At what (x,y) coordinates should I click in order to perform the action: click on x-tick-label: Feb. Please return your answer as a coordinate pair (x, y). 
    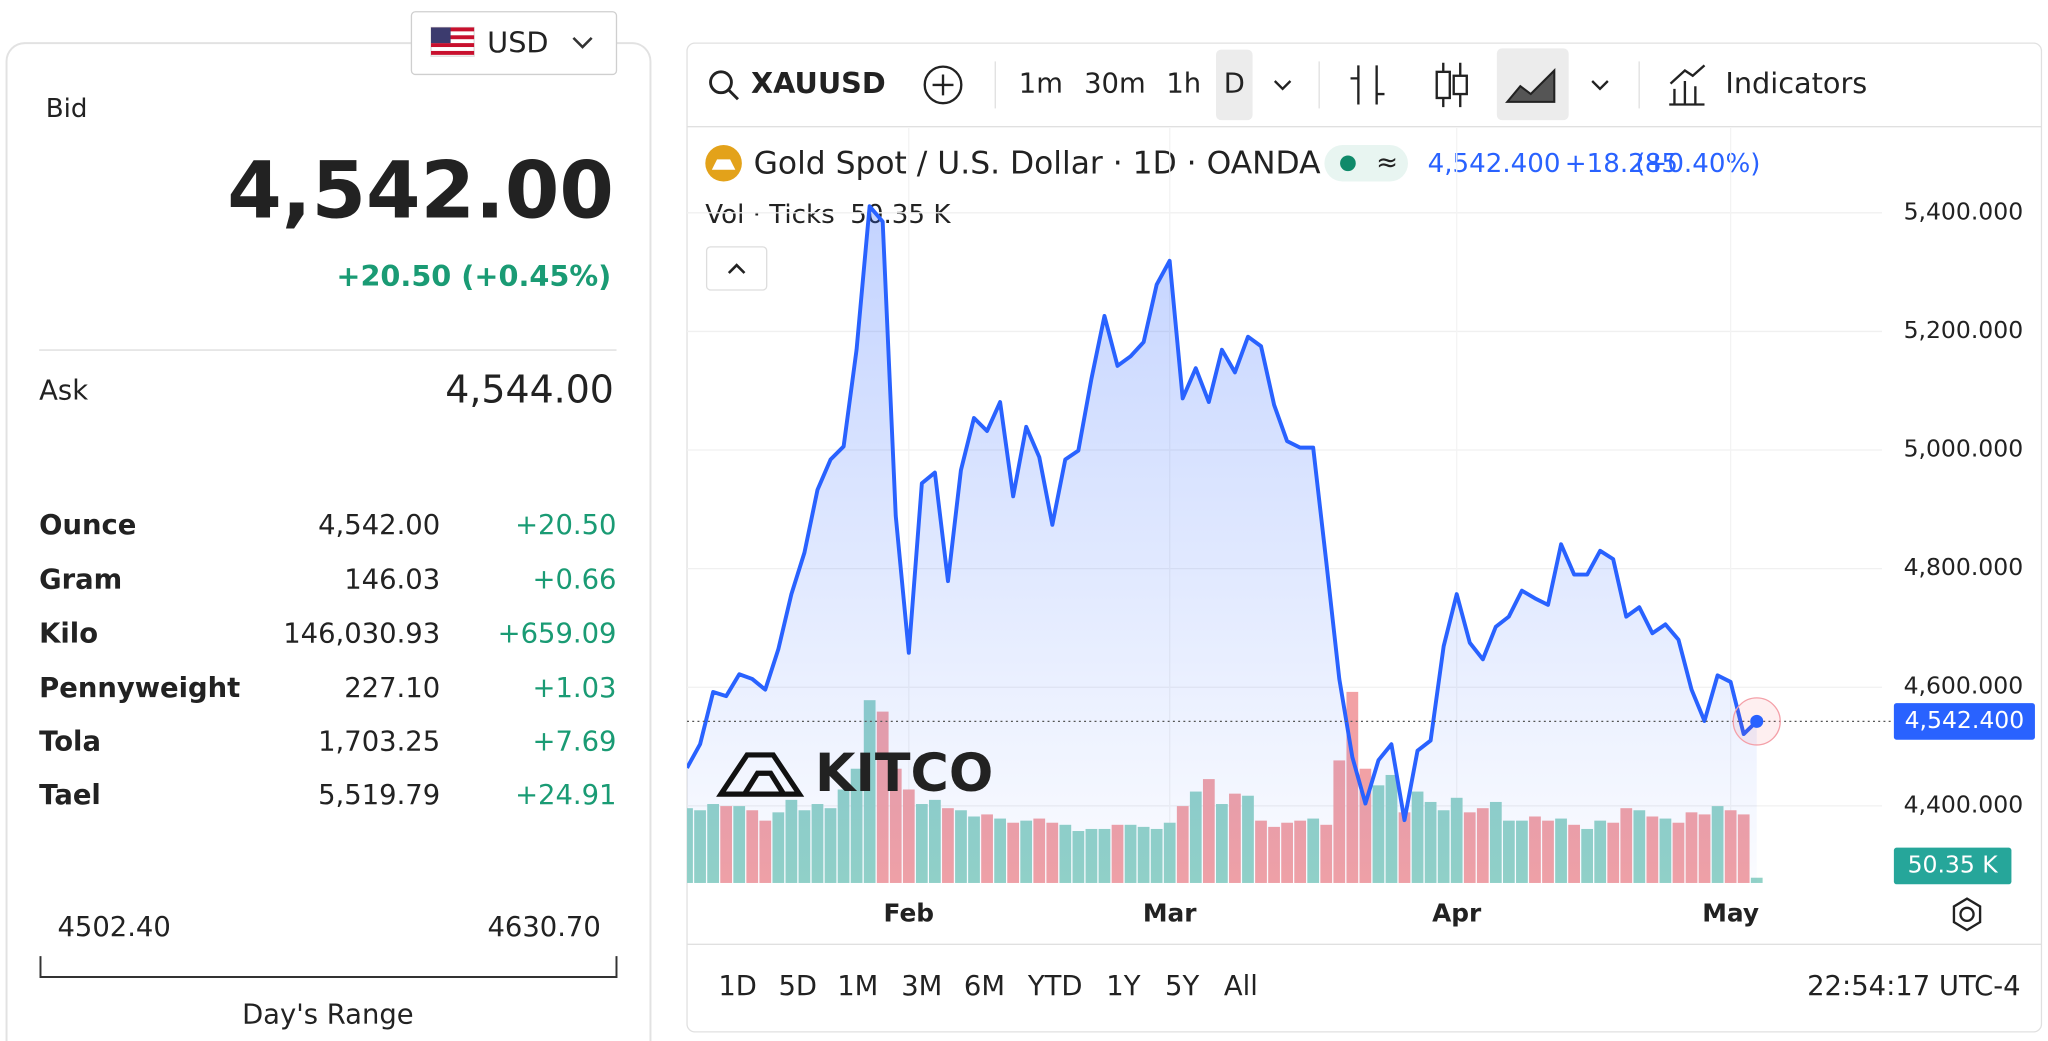
    Looking at the image, I should click on (909, 912).